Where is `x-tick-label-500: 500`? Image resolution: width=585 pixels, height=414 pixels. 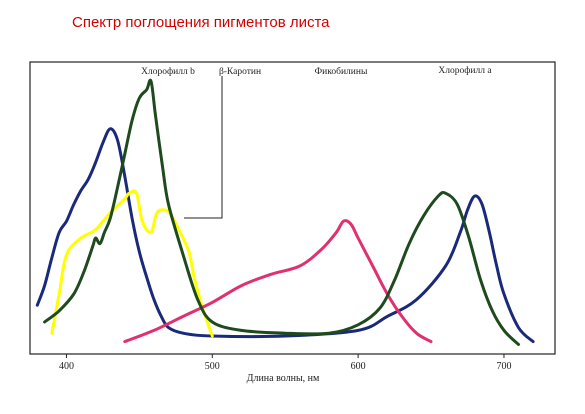 x-tick-label-500: 500 is located at coordinates (212, 366).